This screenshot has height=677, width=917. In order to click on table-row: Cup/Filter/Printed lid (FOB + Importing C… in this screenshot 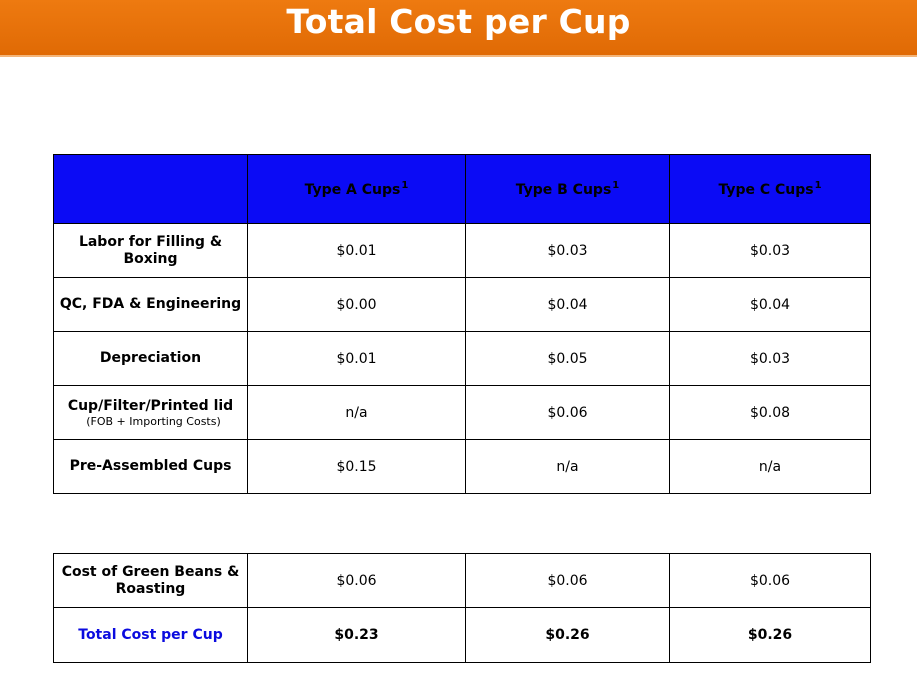, I will do `click(462, 412)`.